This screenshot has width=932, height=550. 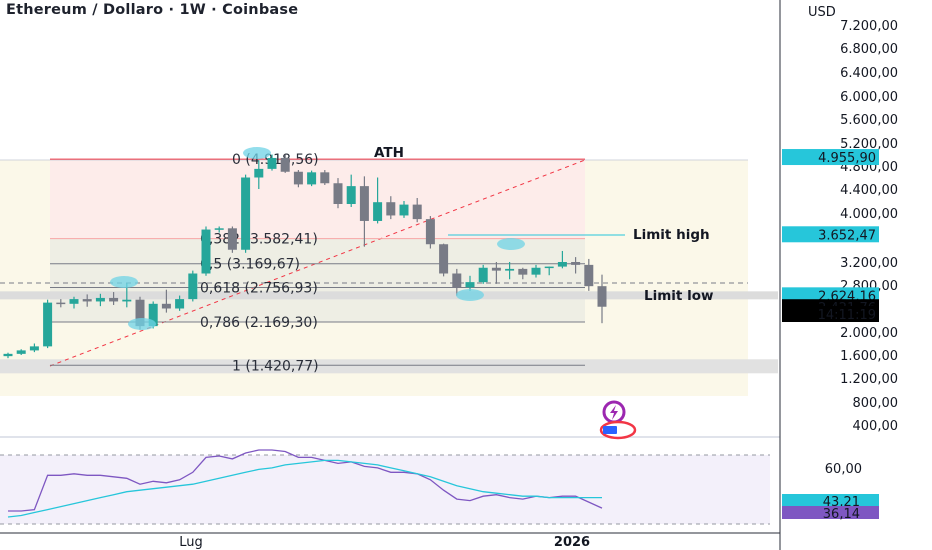 What do you see at coordinates (847, 235) in the screenshot?
I see `price-tag-label: 3.652,47` at bounding box center [847, 235].